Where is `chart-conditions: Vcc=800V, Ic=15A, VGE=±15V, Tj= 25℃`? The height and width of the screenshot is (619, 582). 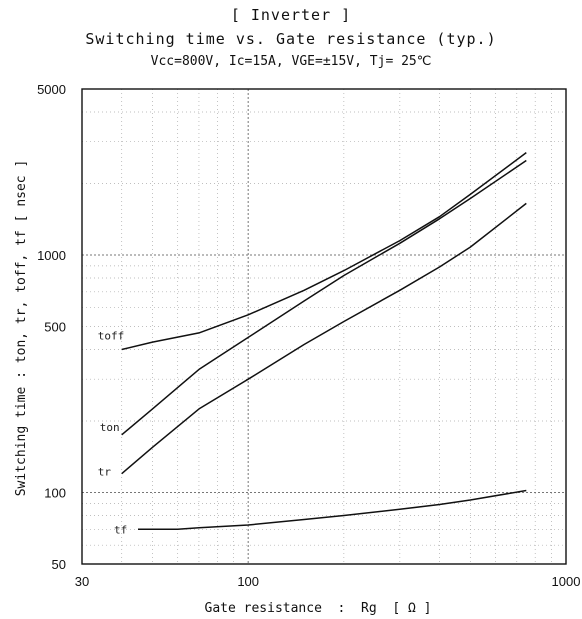
chart-conditions: Vcc=800V, Ic=15A, VGE=±15V, Tj= 25℃ is located at coordinates (291, 61).